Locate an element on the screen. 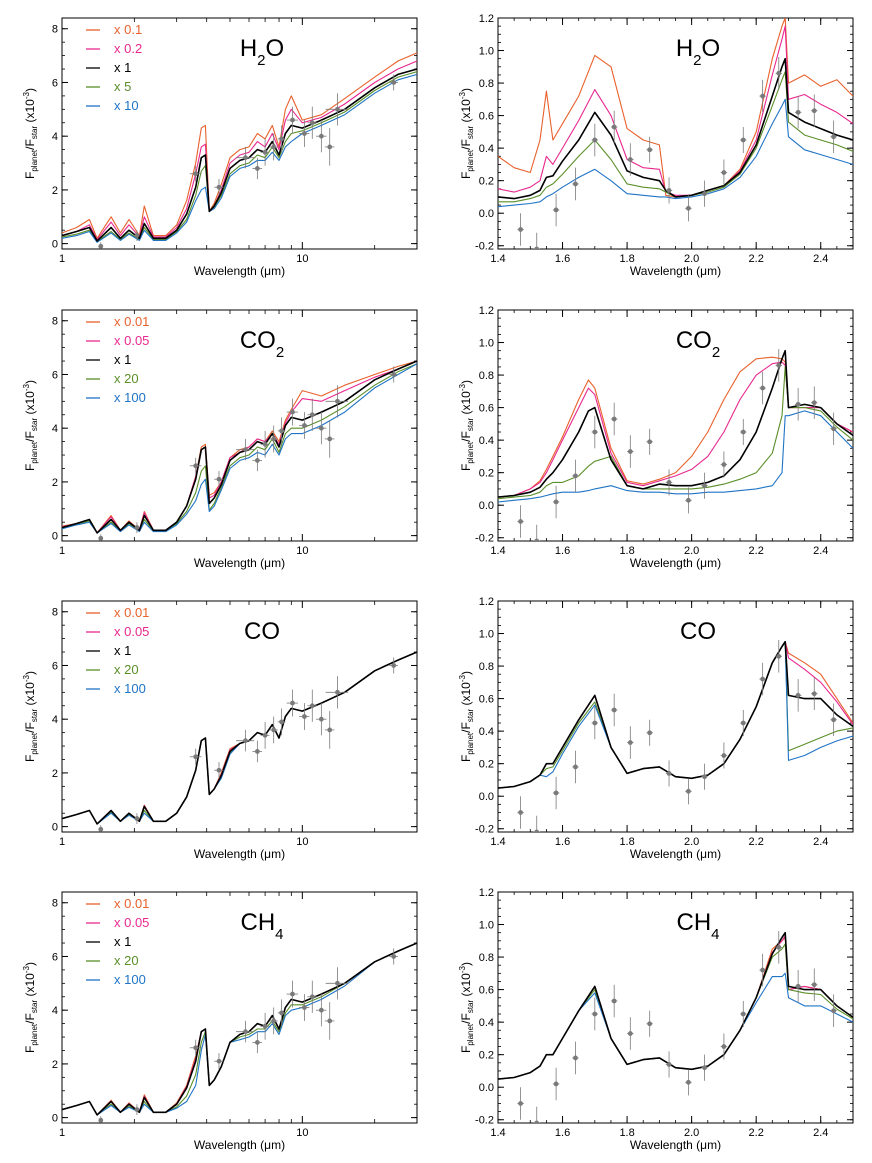 The image size is (872, 1163). observations is located at coordinates (677, 1027).